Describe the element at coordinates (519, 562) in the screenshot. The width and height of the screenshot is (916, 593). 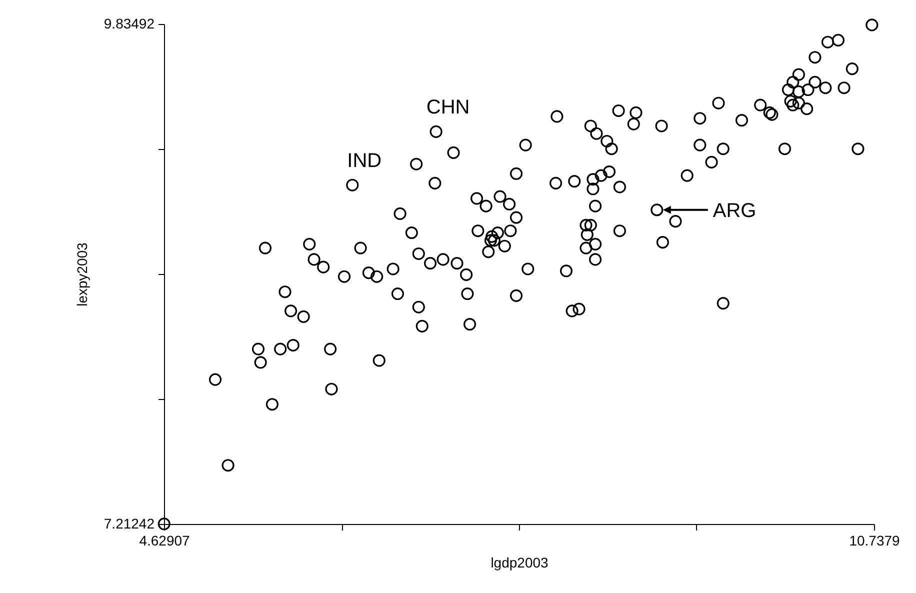
I see `x-axis-title: lgdp2003` at that location.